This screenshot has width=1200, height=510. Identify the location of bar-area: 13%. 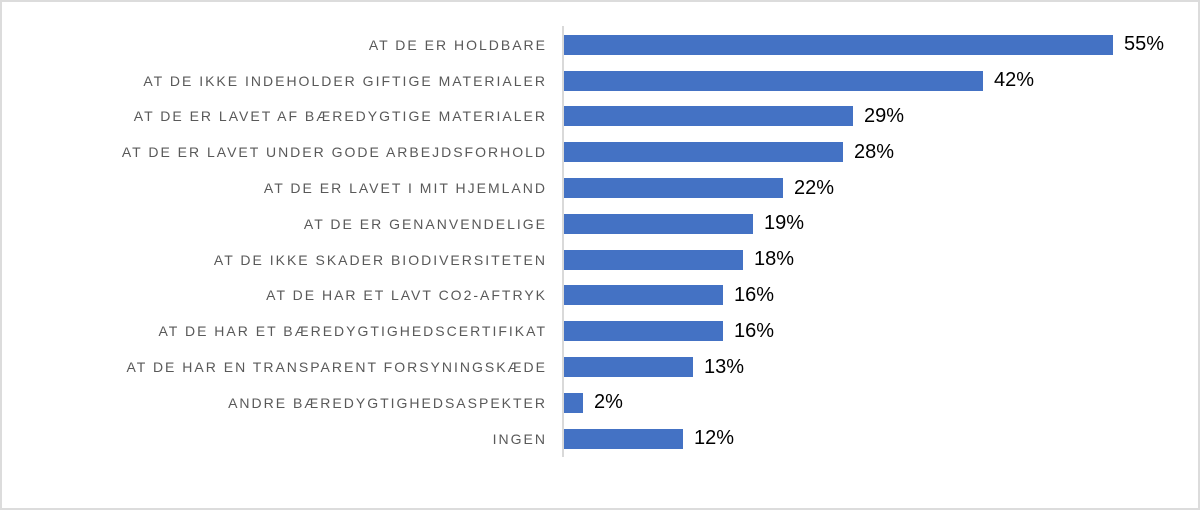
(880, 367).